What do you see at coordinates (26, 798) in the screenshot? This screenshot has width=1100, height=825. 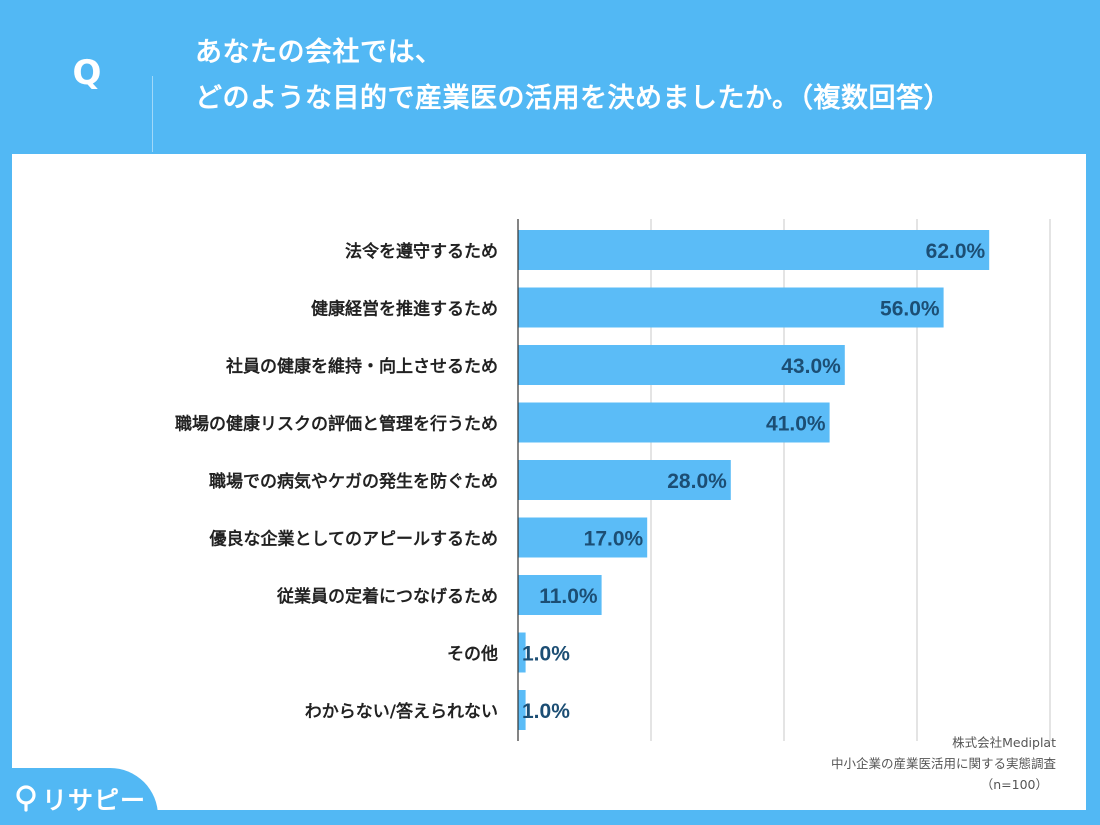 I see `map-pin-icon` at bounding box center [26, 798].